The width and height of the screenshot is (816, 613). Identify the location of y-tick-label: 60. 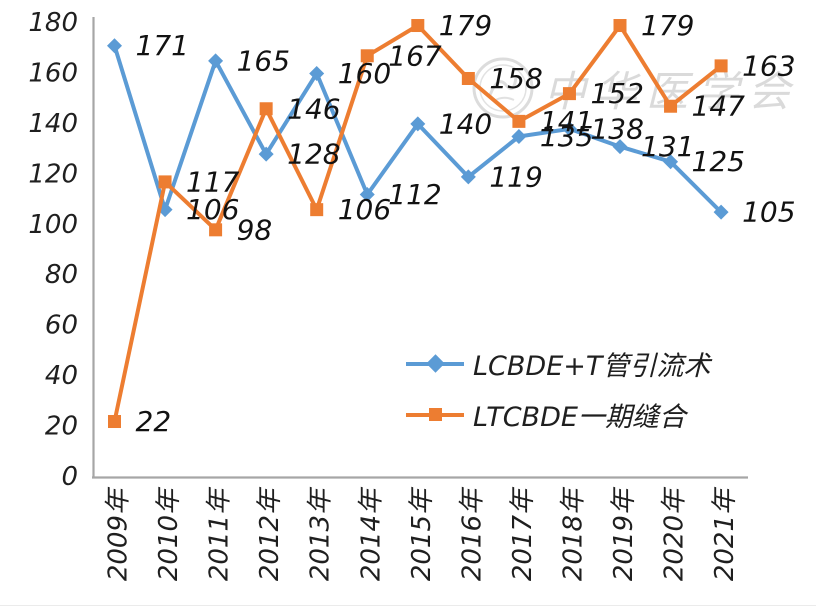
(61, 326).